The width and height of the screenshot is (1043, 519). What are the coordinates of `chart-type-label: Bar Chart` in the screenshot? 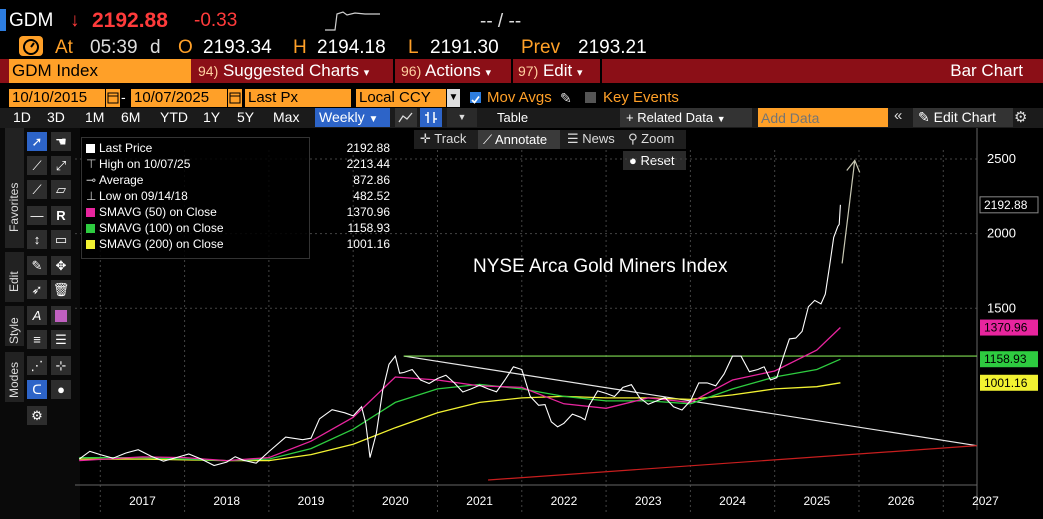 It's located at (986, 70).